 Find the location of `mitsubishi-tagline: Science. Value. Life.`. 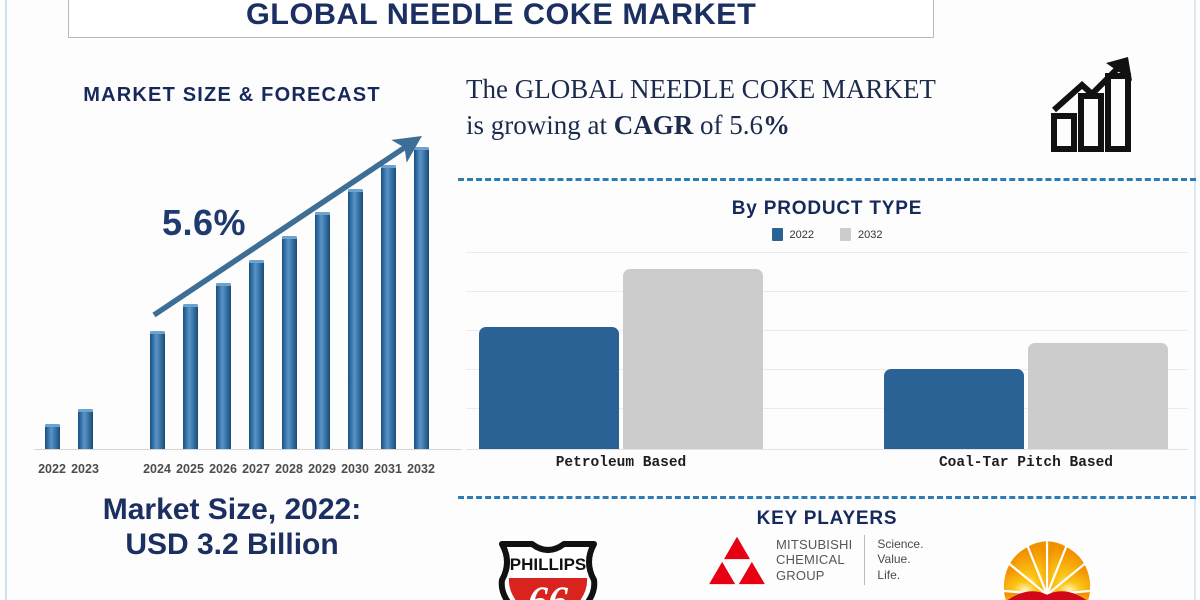

mitsubishi-tagline: Science. Value. Life. is located at coordinates (900, 559).